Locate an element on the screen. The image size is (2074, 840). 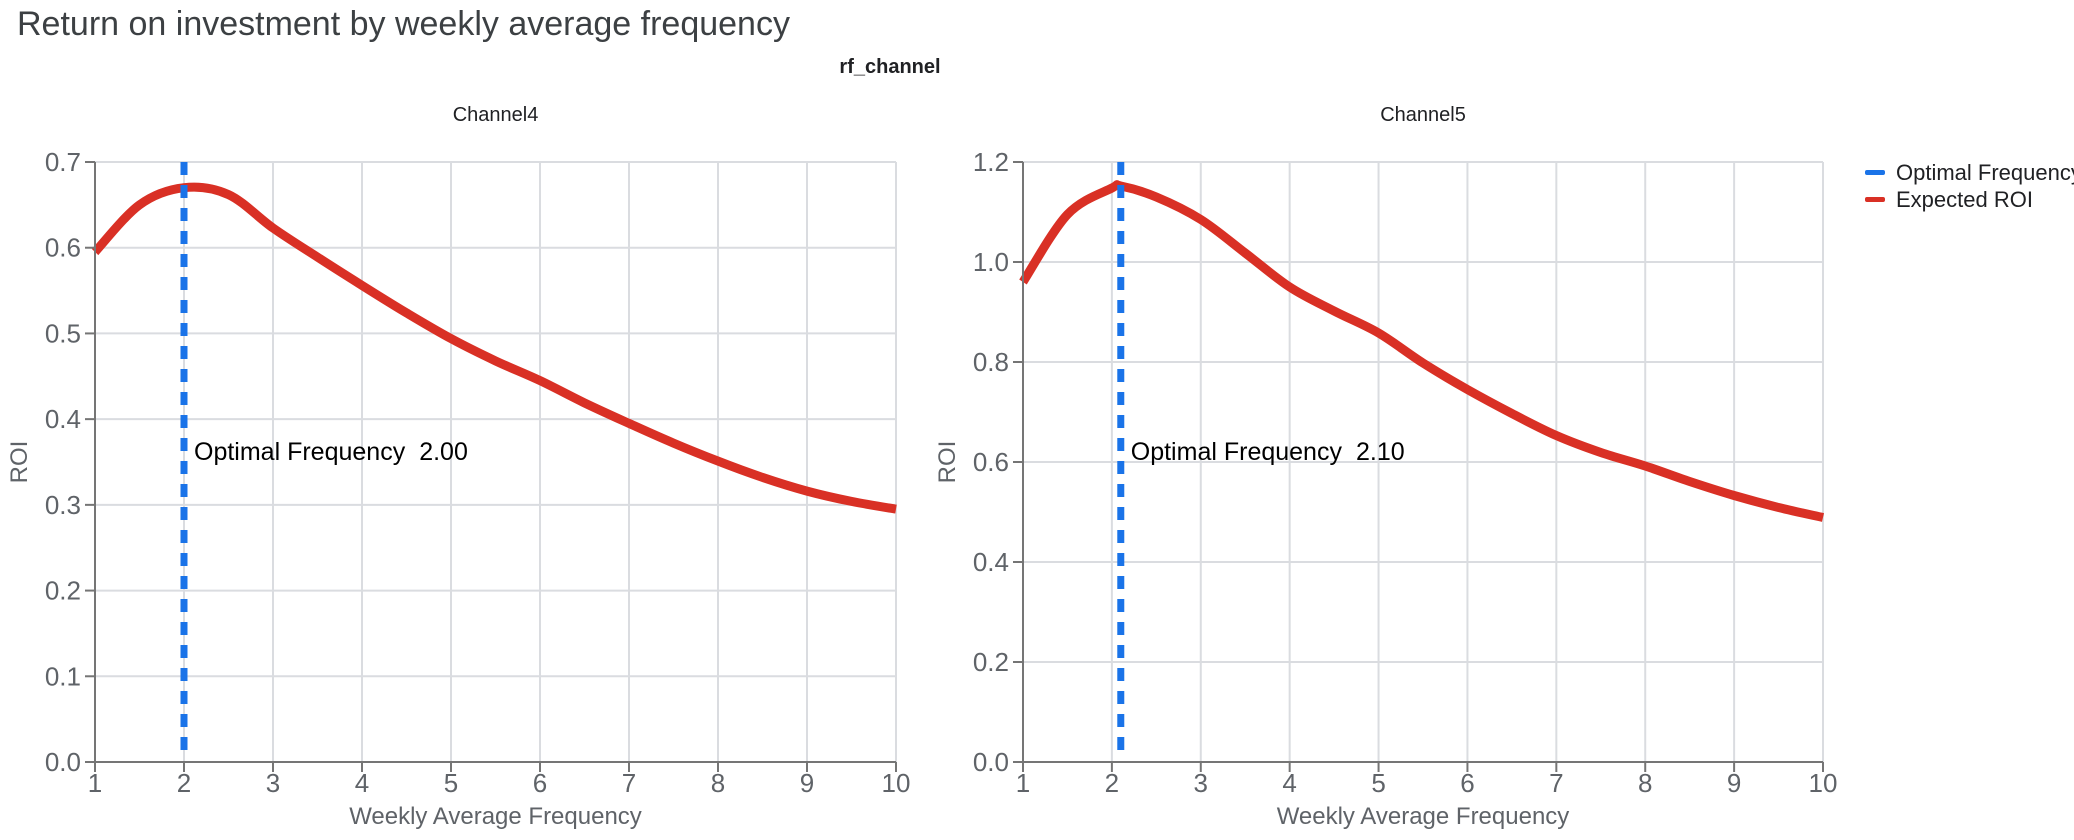
y-tick-label: 1.0 is located at coordinates (991, 262).